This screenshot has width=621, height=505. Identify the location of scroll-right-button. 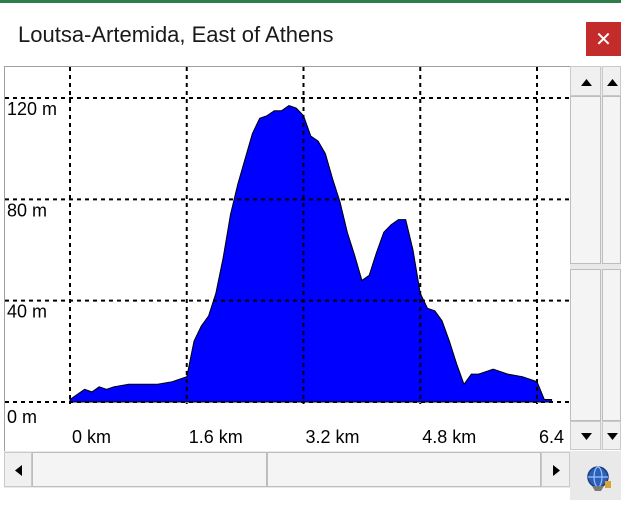
(555, 469).